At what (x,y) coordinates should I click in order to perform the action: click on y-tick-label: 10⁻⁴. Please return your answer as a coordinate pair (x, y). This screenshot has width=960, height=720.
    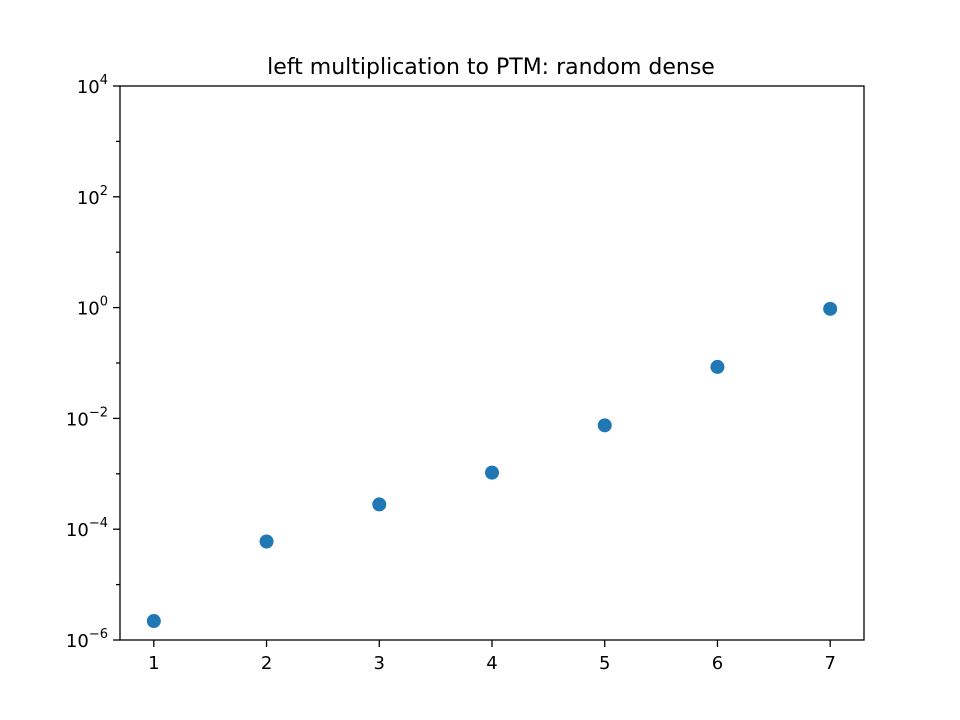
    Looking at the image, I should click on (87, 528).